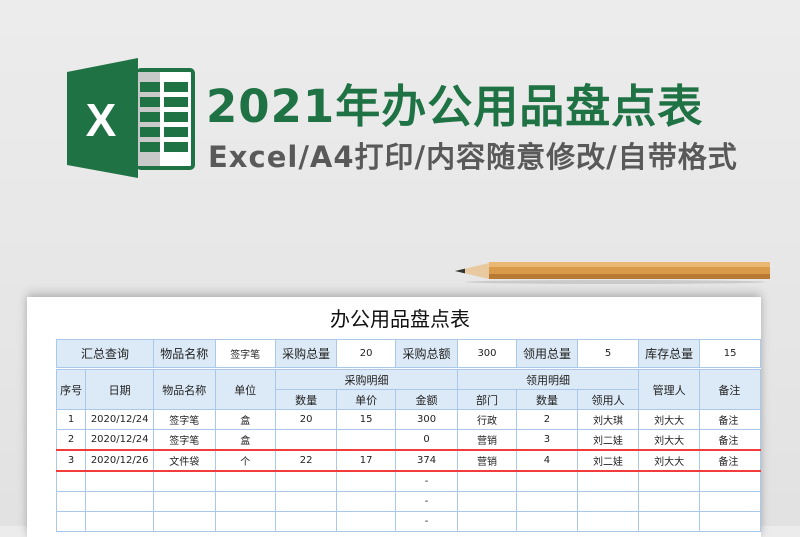  What do you see at coordinates (184, 353) in the screenshot?
I see `summary-item-label: 物品名称` at bounding box center [184, 353].